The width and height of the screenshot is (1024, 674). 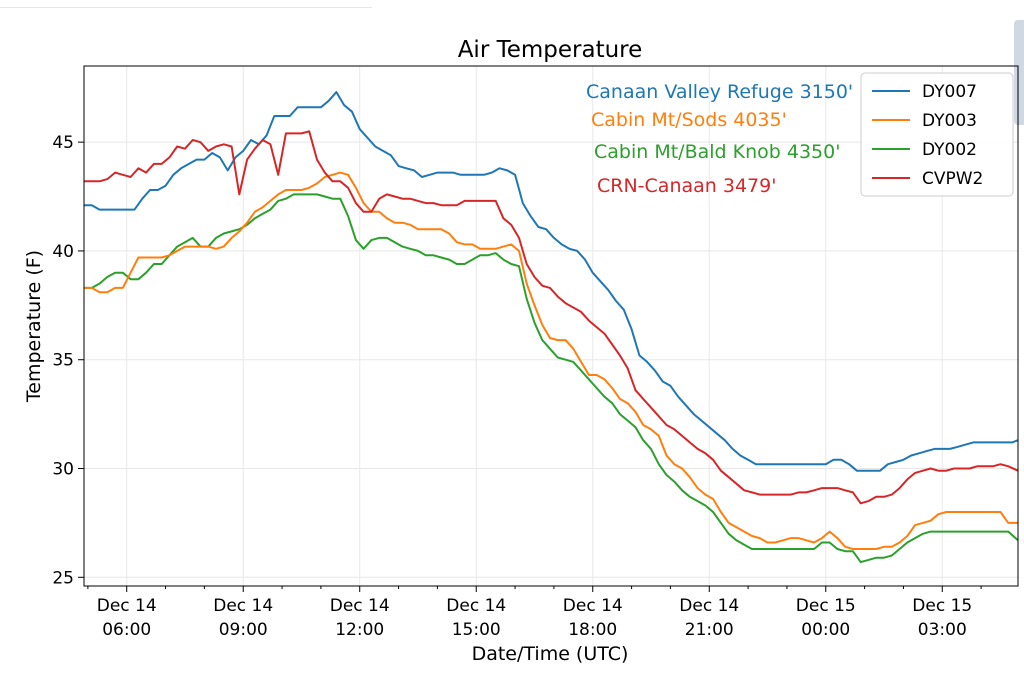 I want to click on y-tick-label: 30, so click(x=63, y=470).